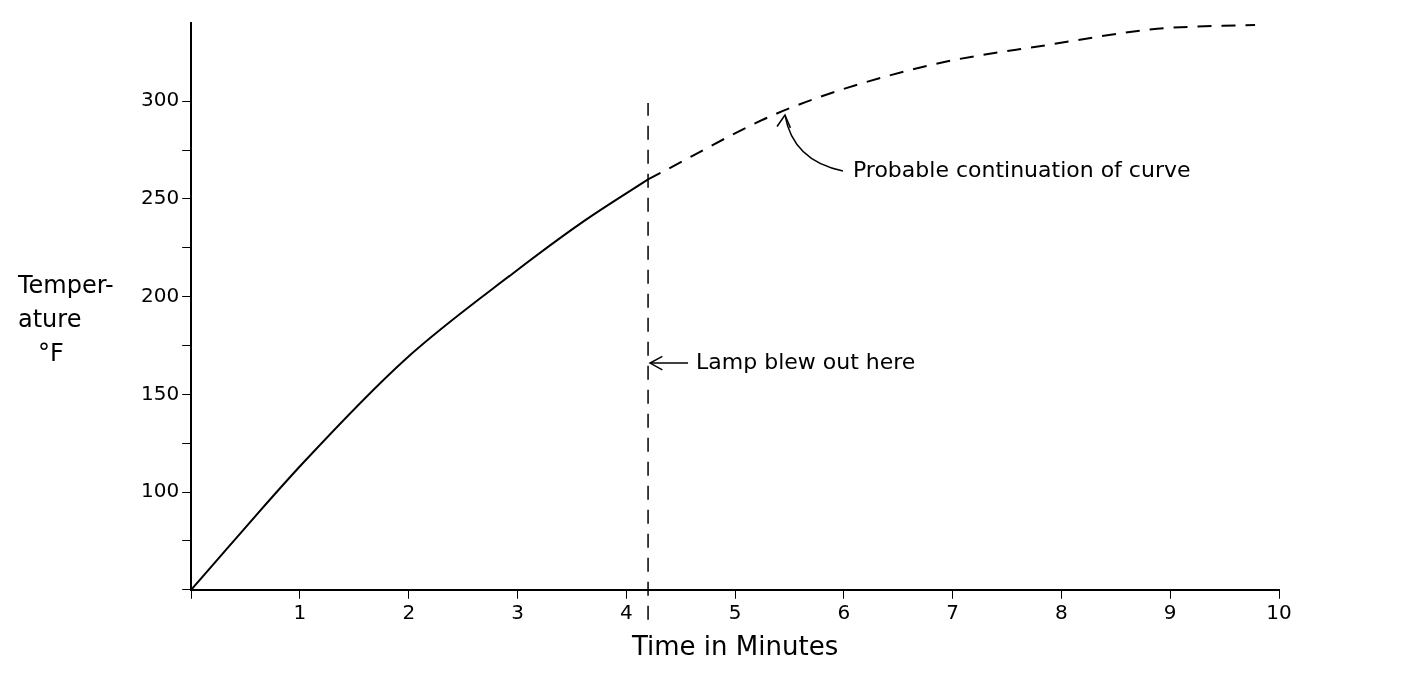 The image size is (1427, 682). I want to click on ref-line-label: Lamp blew out here, so click(806, 361).